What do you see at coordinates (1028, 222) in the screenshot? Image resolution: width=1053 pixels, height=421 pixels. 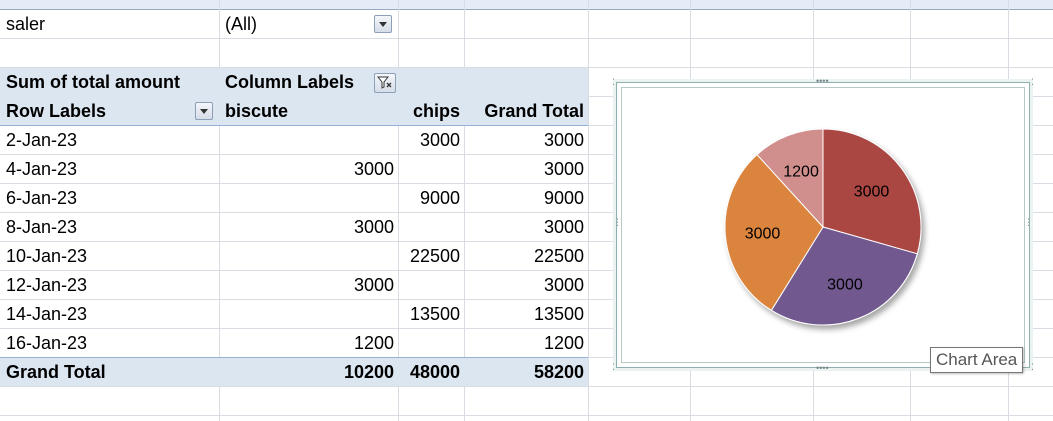 I see `resize-handle-right: ⋮` at bounding box center [1028, 222].